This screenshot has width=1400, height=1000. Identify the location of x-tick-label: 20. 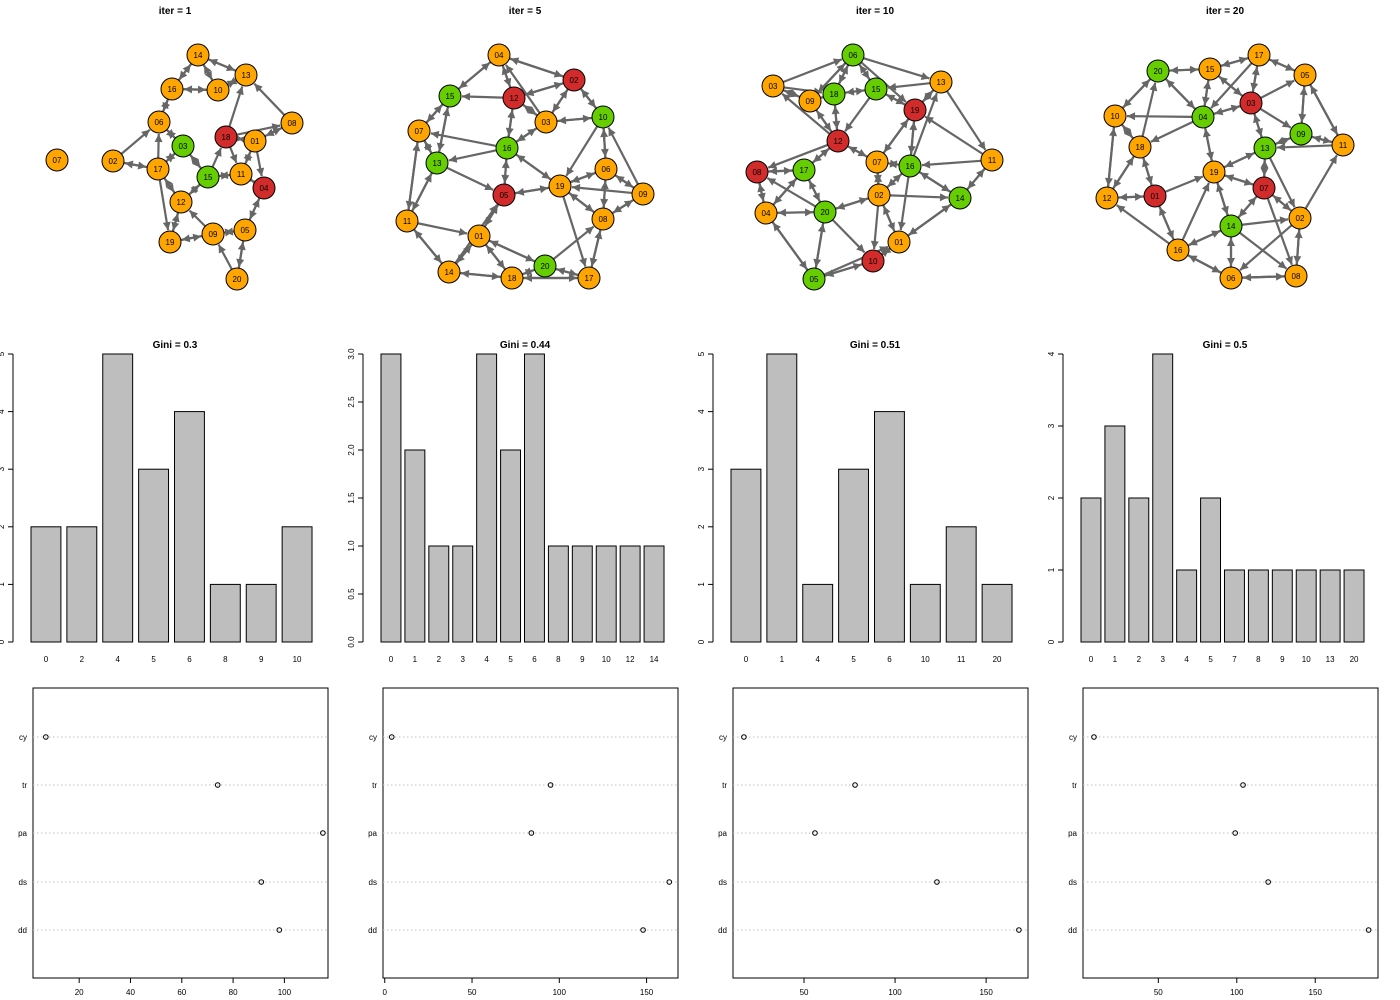
(997, 659).